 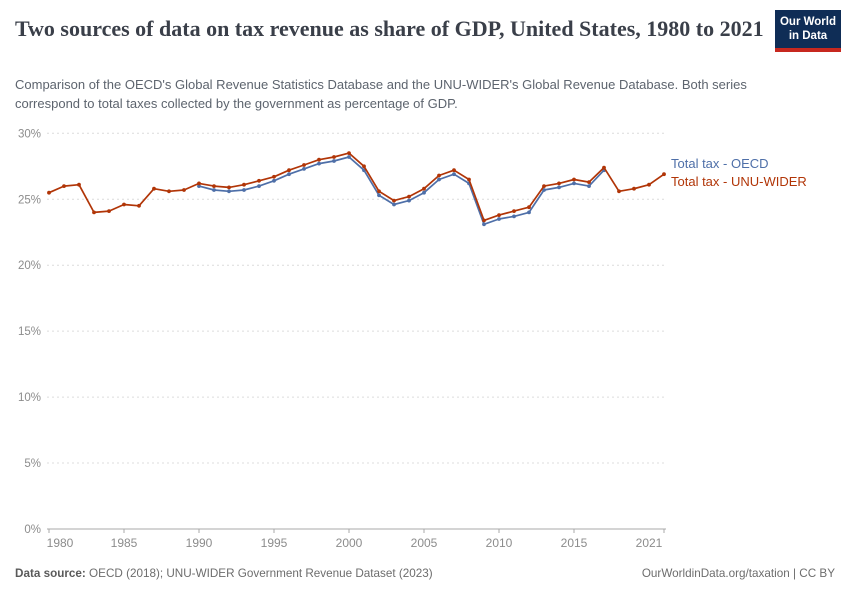 I want to click on legend-item-oecd: Total tax - OECD, so click(x=720, y=163).